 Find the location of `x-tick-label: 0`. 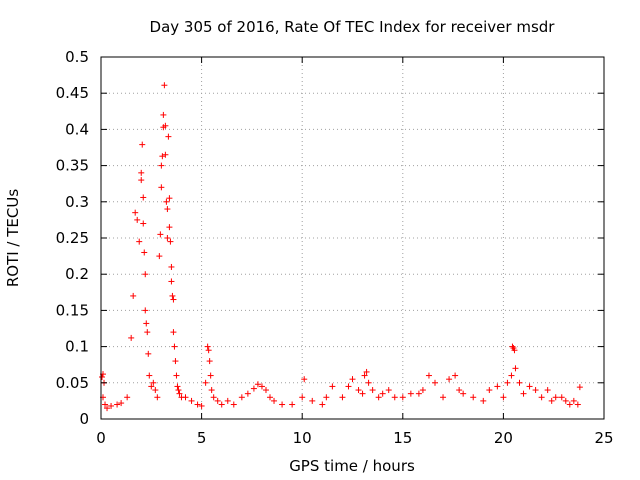

x-tick-label: 0 is located at coordinates (101, 438).